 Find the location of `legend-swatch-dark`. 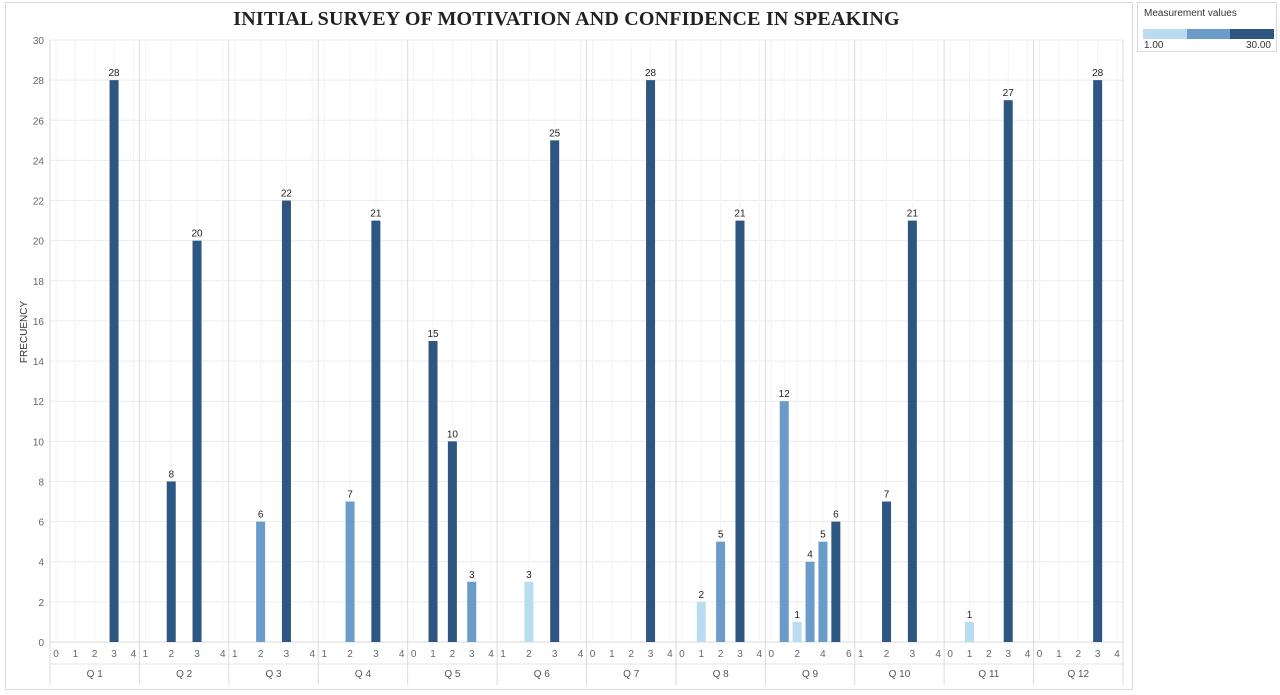

legend-swatch-dark is located at coordinates (1252, 34).